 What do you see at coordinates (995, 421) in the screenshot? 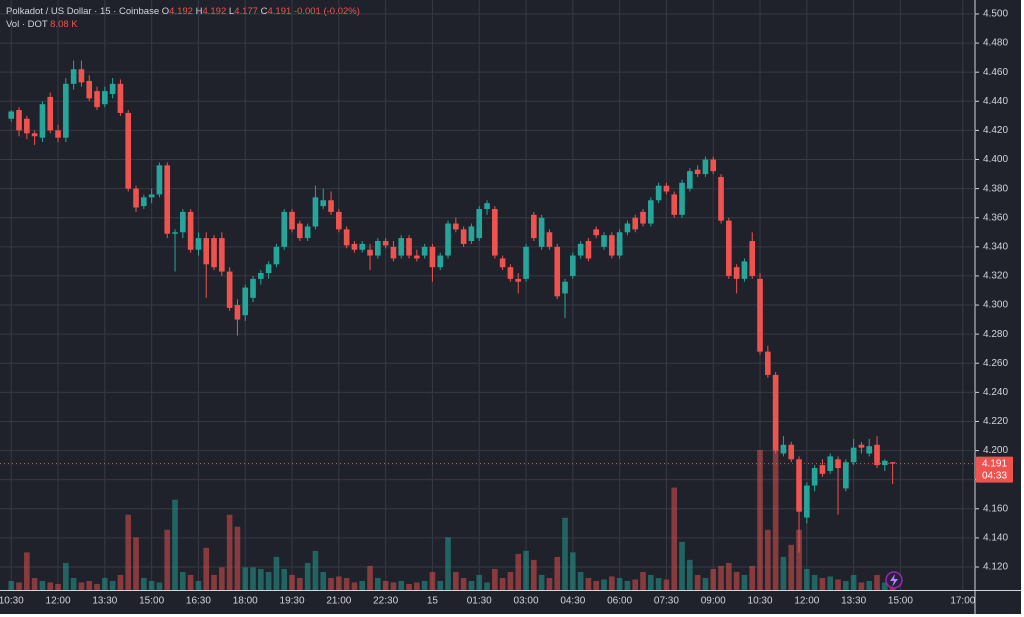
I see `y-tick-label: 4.220` at bounding box center [995, 421].